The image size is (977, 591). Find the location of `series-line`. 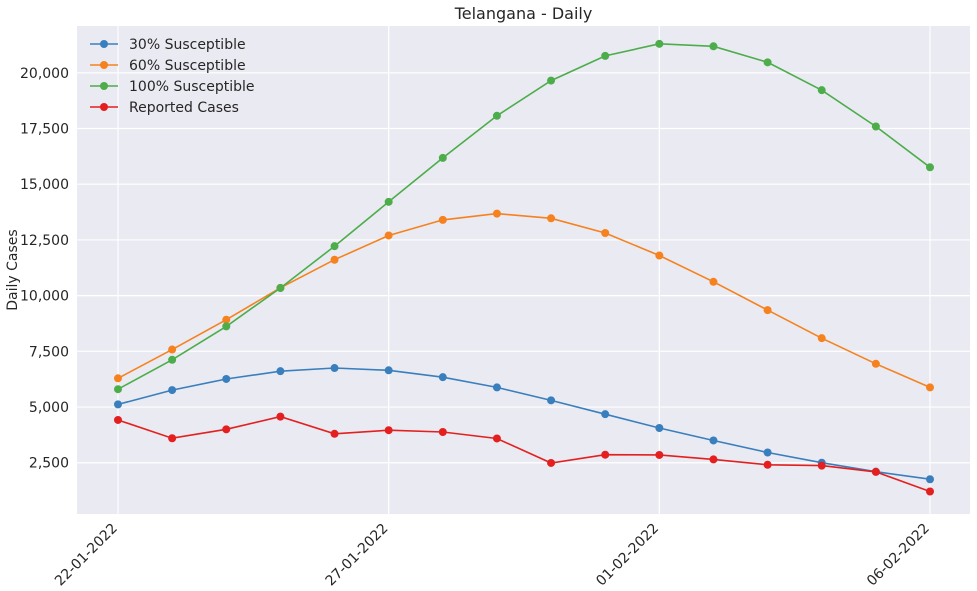

series-line is located at coordinates (524, 454).